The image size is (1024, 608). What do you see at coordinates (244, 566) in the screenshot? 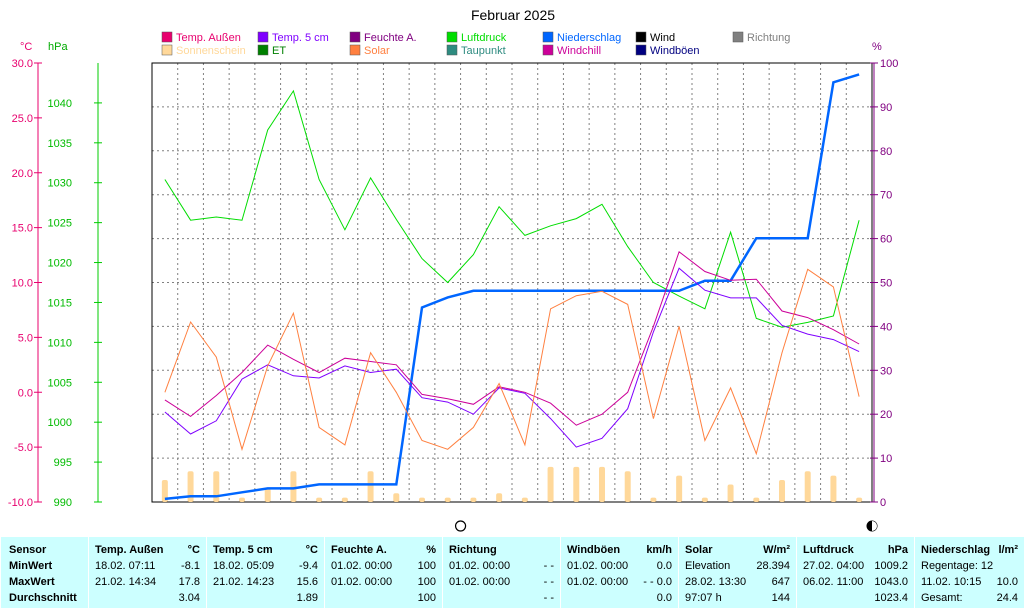
I see `stats-cell-label: 18.02. 05:09` at bounding box center [244, 566].